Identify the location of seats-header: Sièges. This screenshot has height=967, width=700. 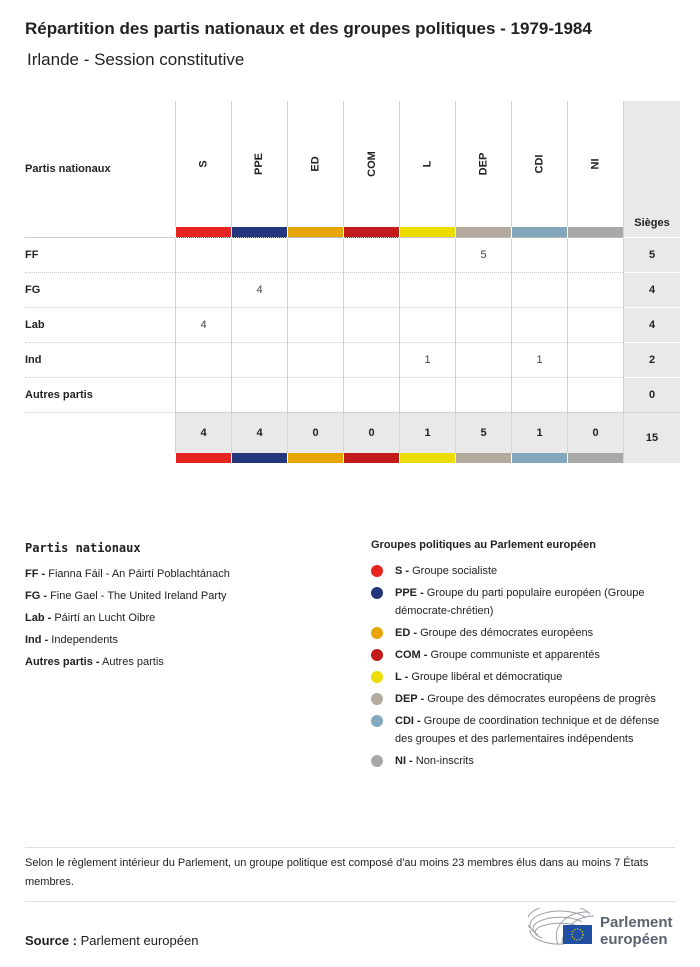
(651, 169).